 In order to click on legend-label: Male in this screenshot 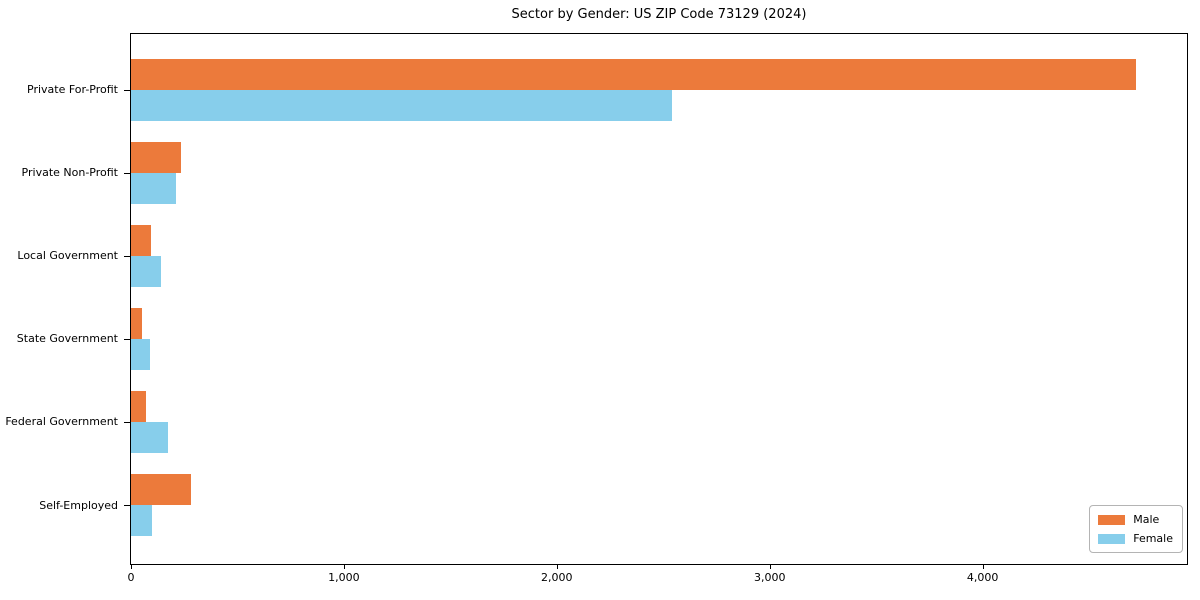, I will do `click(1146, 519)`.